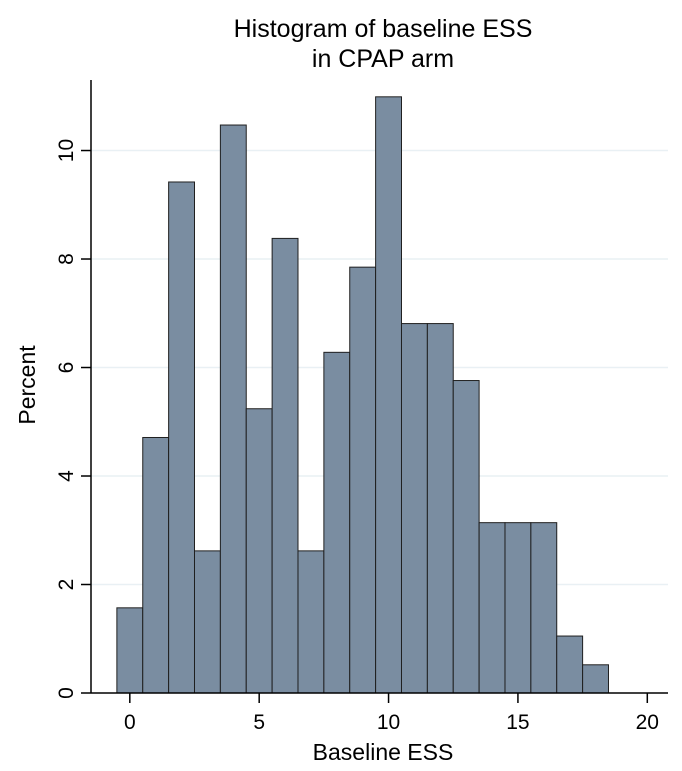  What do you see at coordinates (259, 722) in the screenshot?
I see `x-tick-label-1: 5` at bounding box center [259, 722].